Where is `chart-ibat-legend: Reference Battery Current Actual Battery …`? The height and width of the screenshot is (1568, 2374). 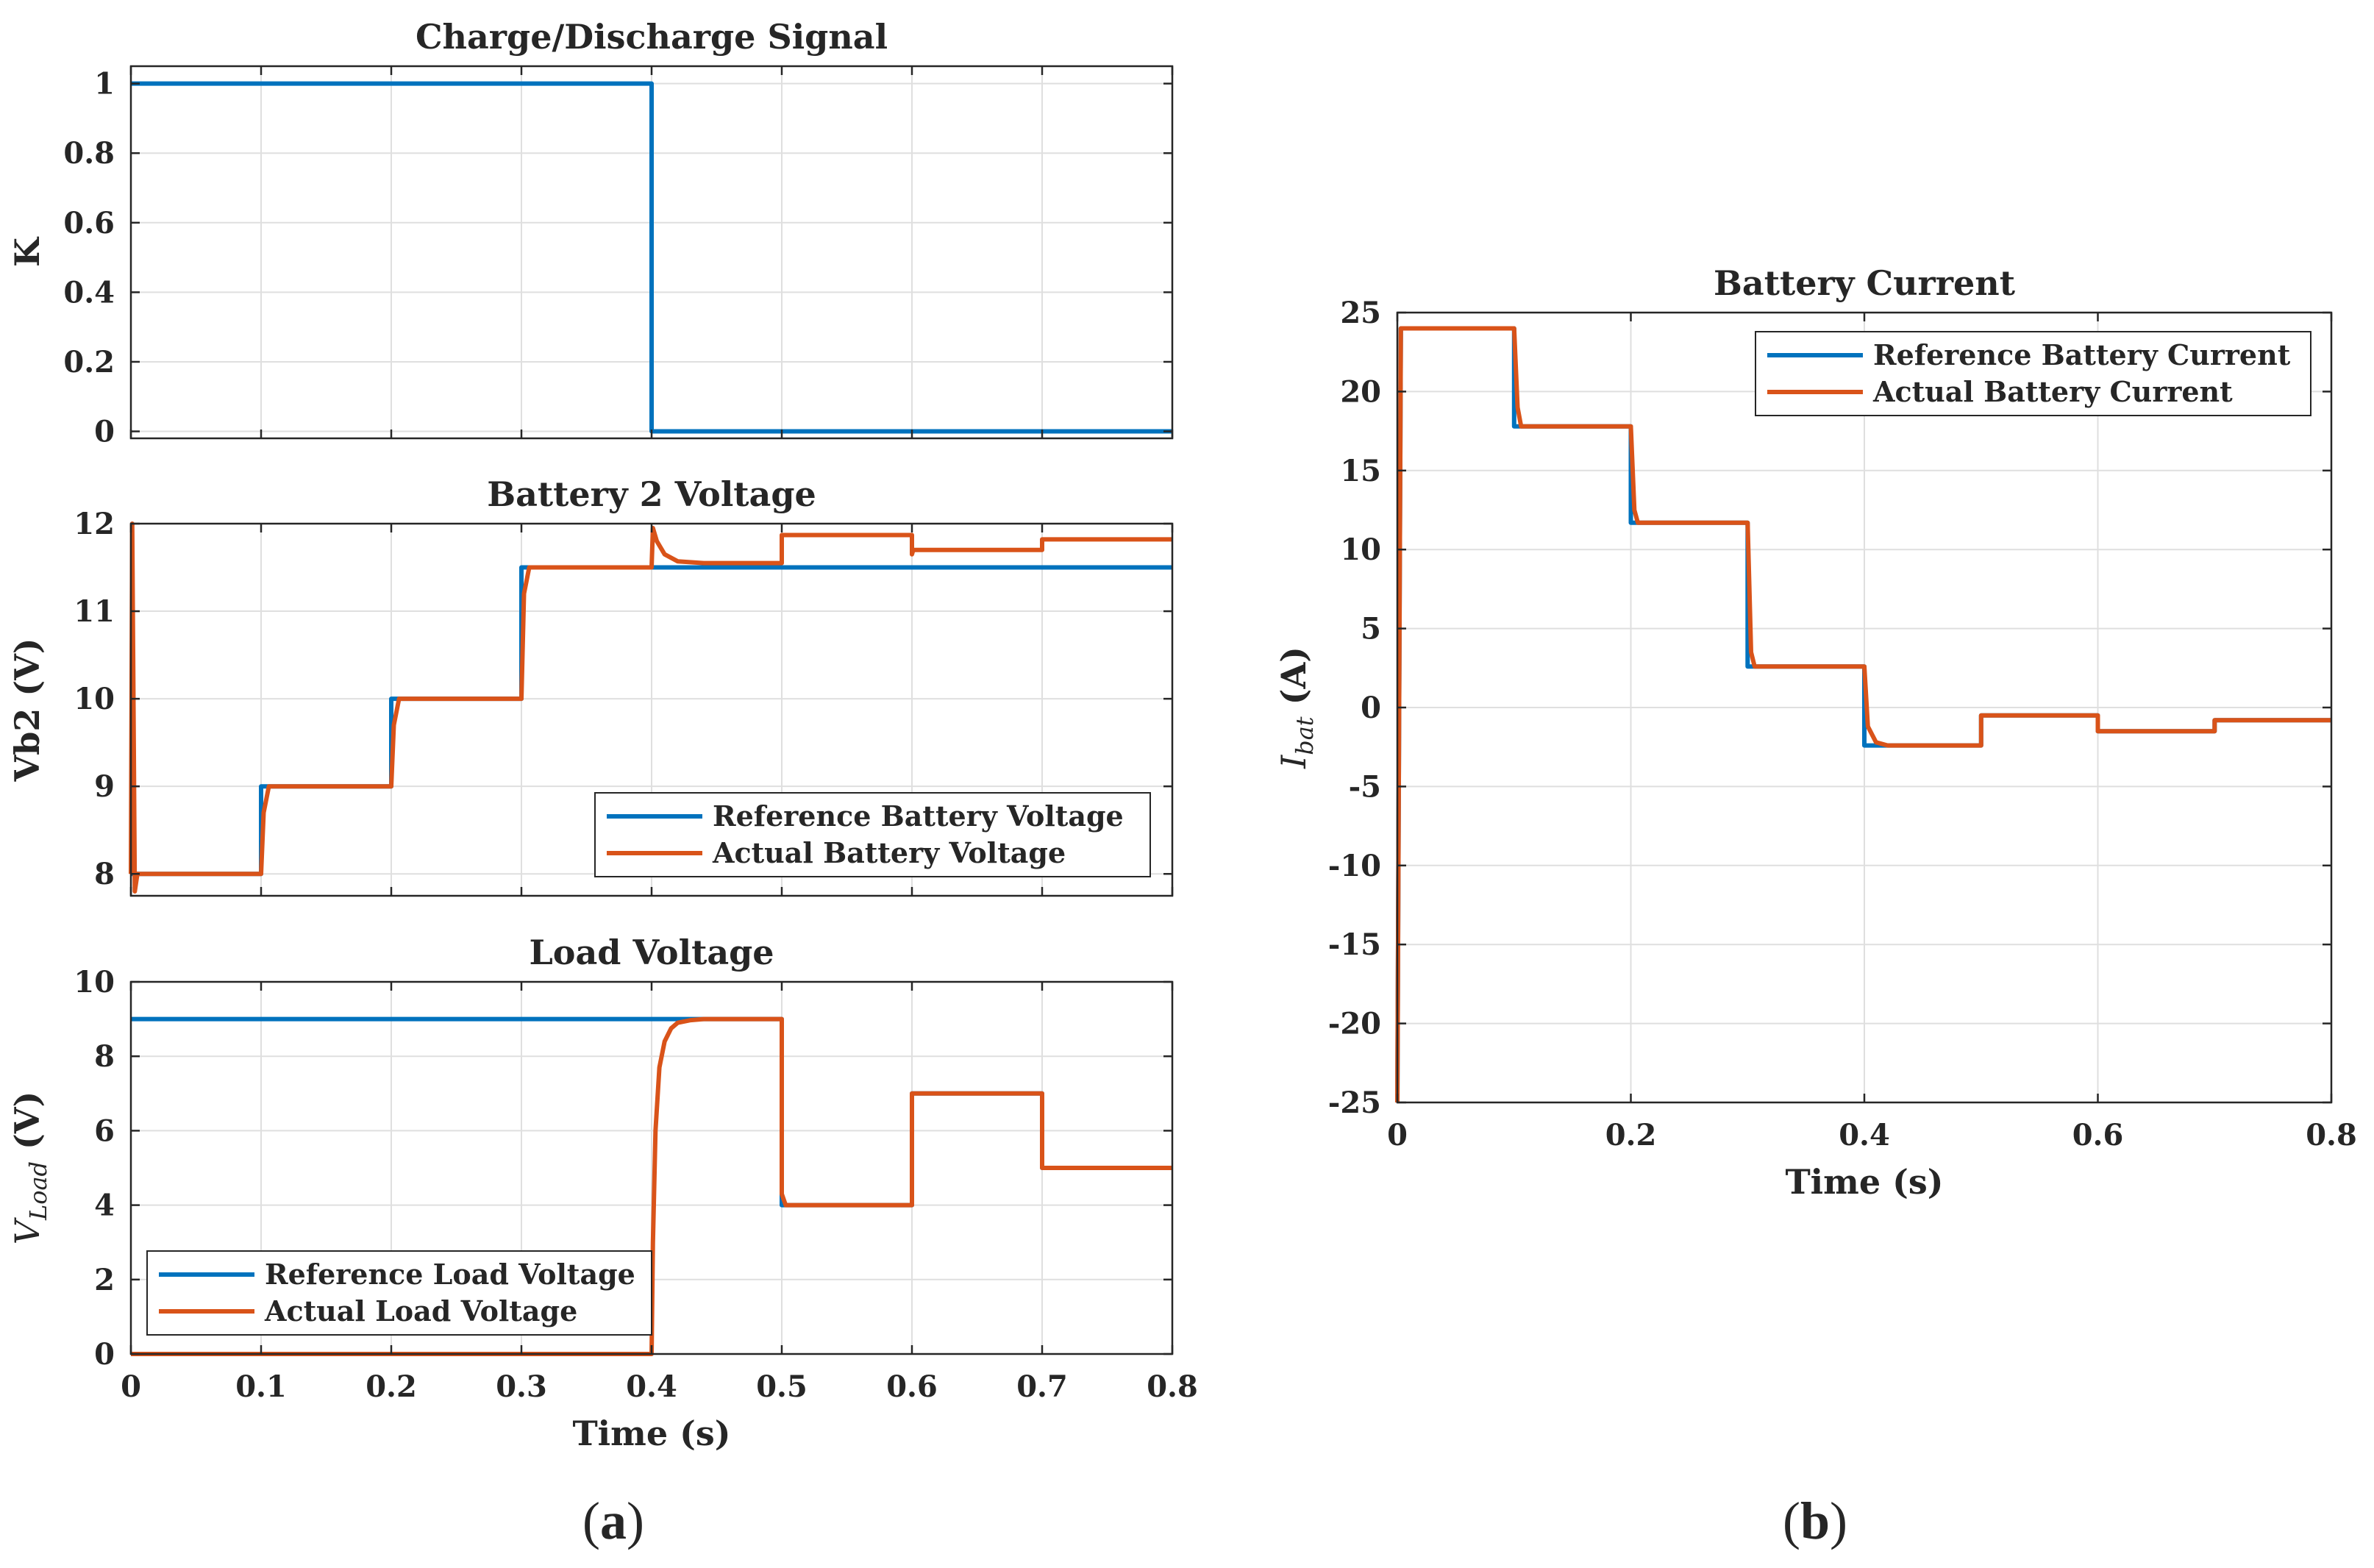 chart-ibat-legend: Reference Battery Current Actual Battery … is located at coordinates (2033, 373).